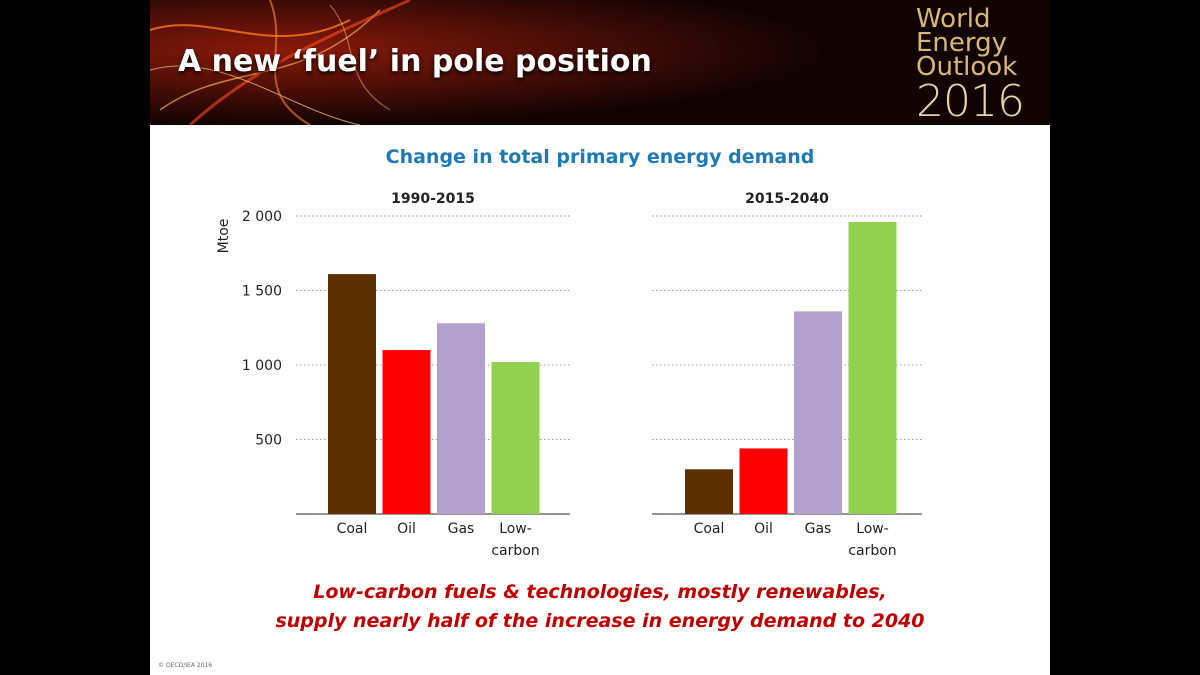 The width and height of the screenshot is (1200, 675). What do you see at coordinates (415, 61) in the screenshot?
I see `slide-title: A new ‘fuel’ in pole position` at bounding box center [415, 61].